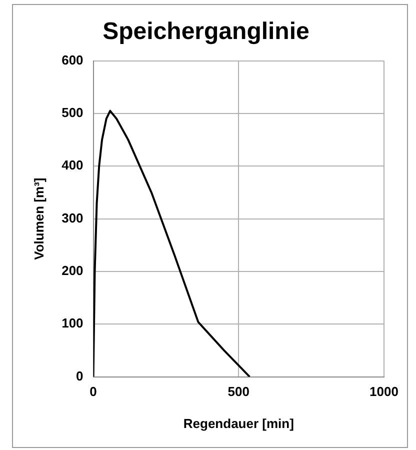  Describe the element at coordinates (73, 218) in the screenshot. I see `y-tick-label: 300` at that location.